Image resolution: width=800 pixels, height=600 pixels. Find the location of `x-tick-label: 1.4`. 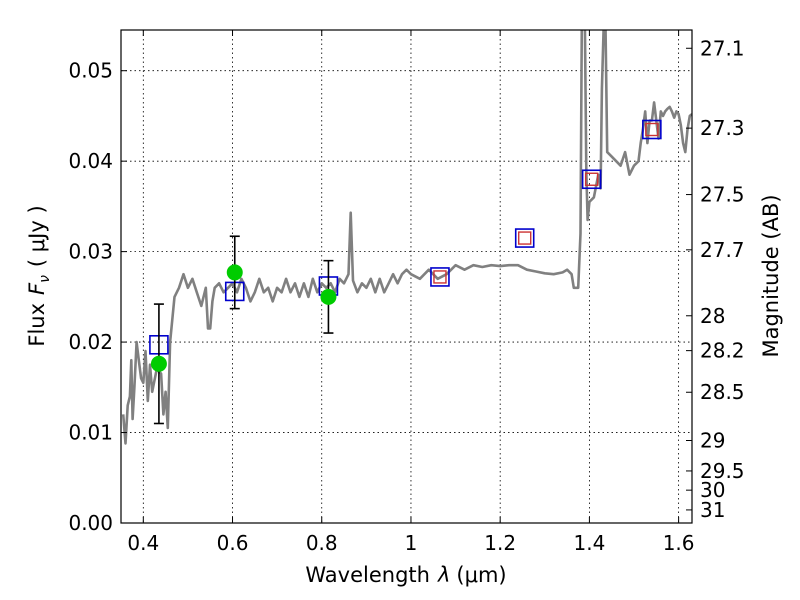

x-tick-label: 1.4 is located at coordinates (589, 543).